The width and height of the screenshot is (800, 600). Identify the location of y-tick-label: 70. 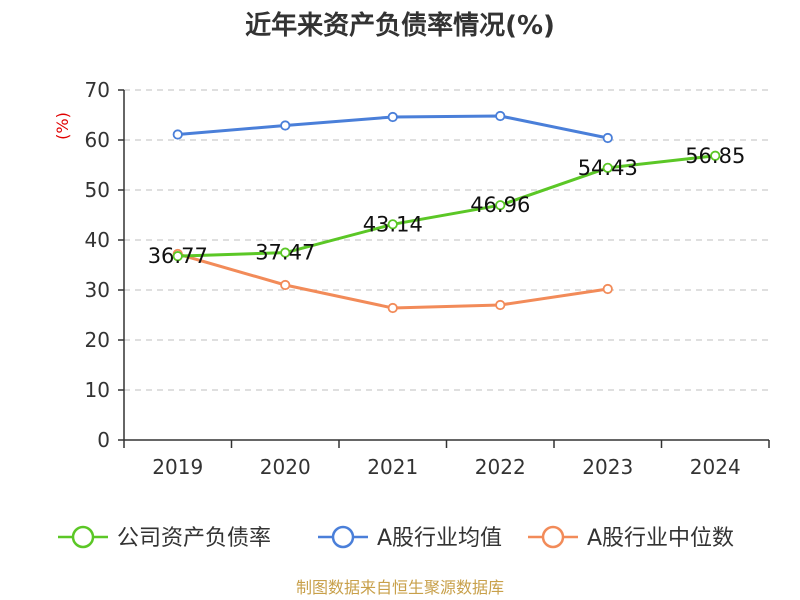
(97, 90).